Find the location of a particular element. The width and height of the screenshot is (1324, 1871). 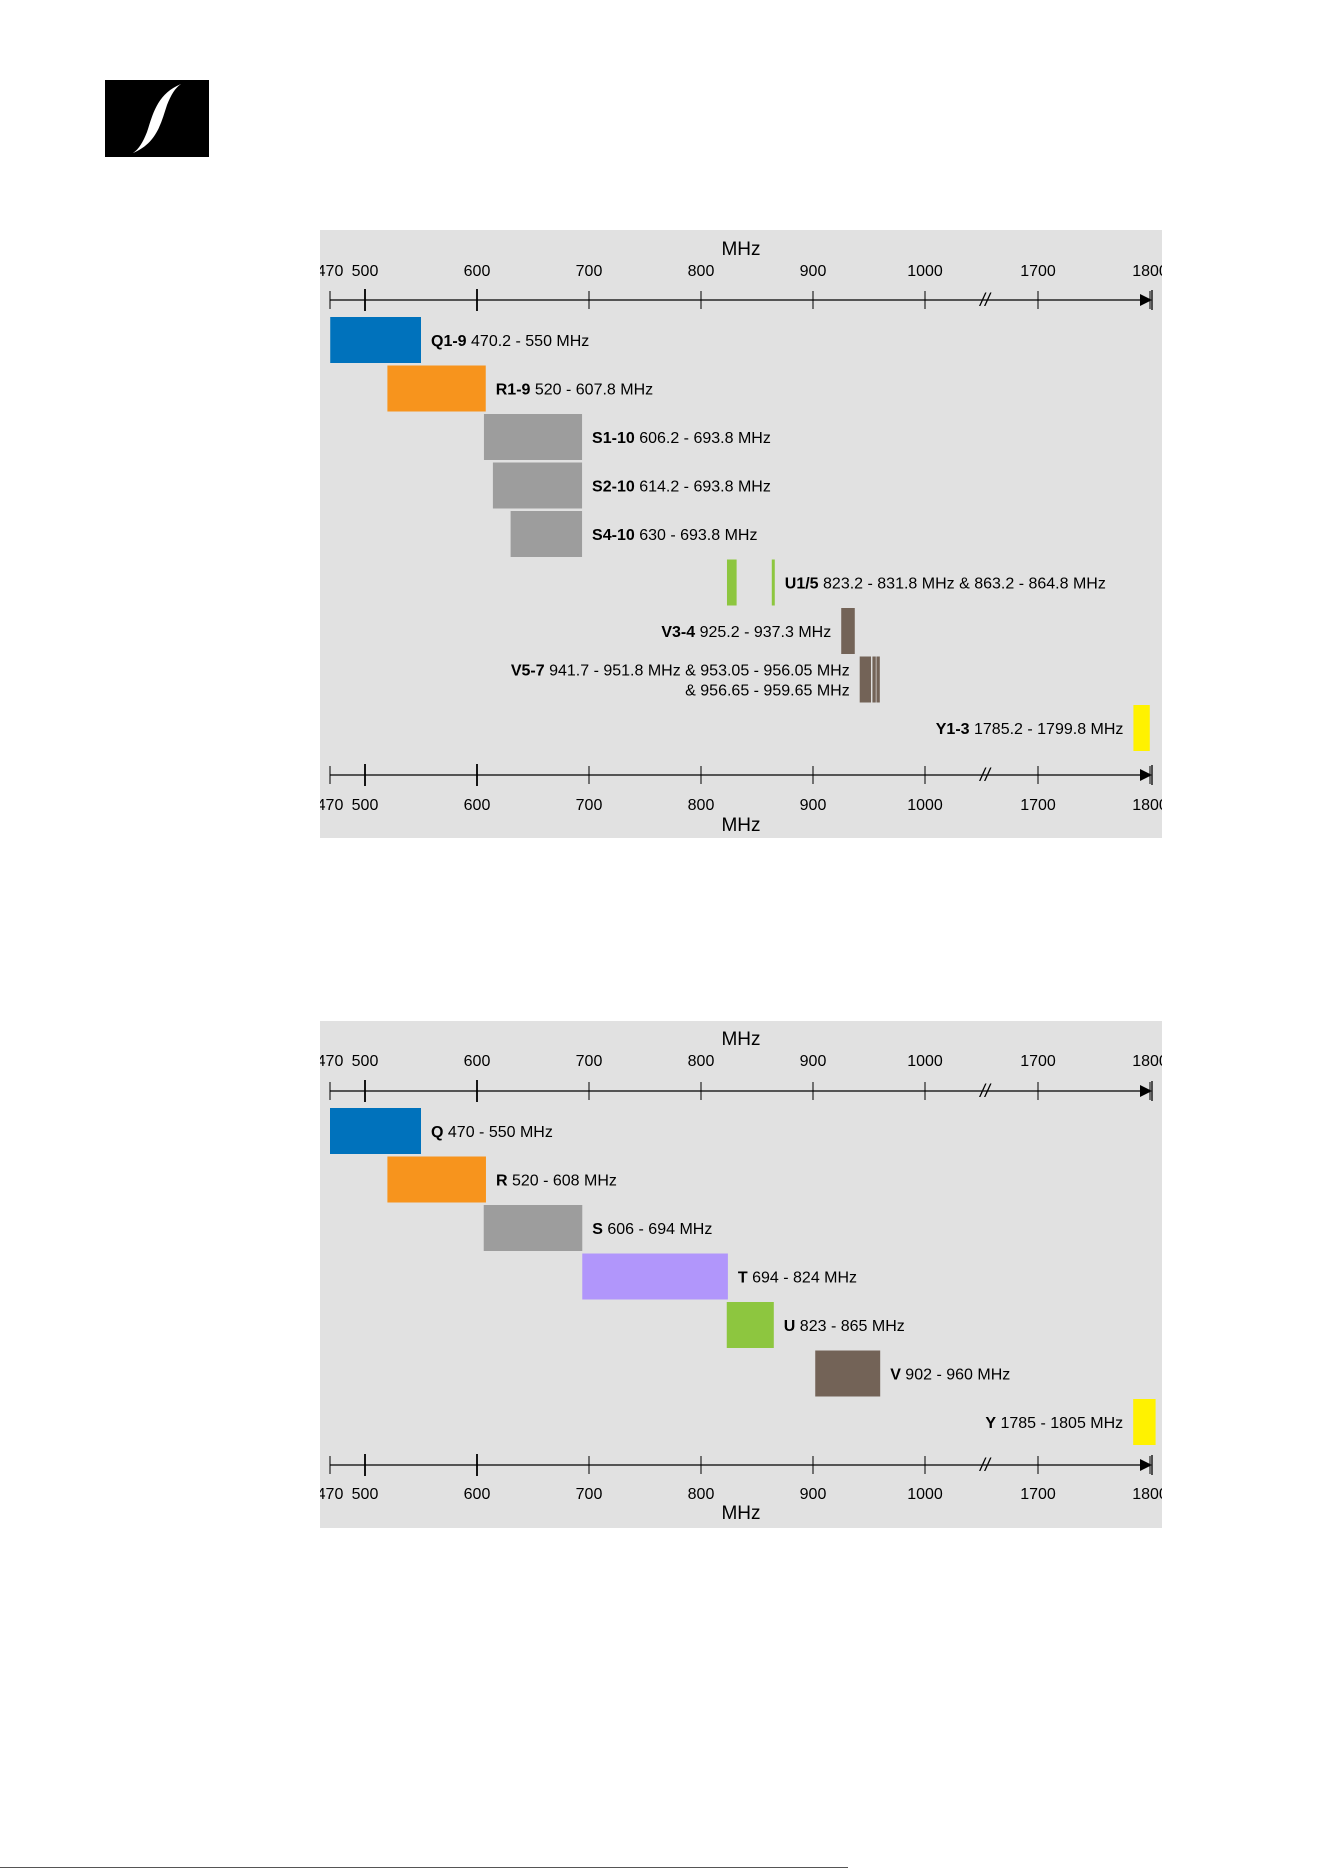

band-label: S1-10 606.2 - 693.8 MHz is located at coordinates (681, 438).